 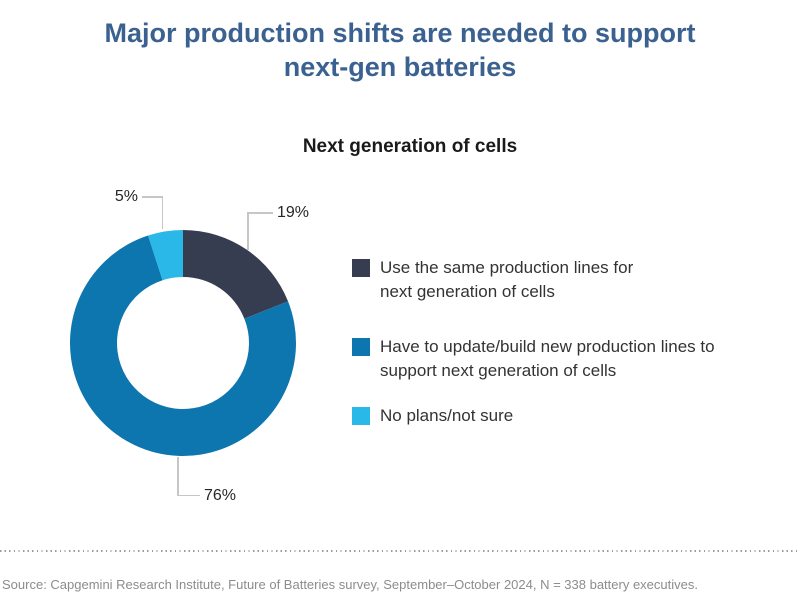 I want to click on chart-subtitle: Next generation of cells, so click(x=410, y=146).